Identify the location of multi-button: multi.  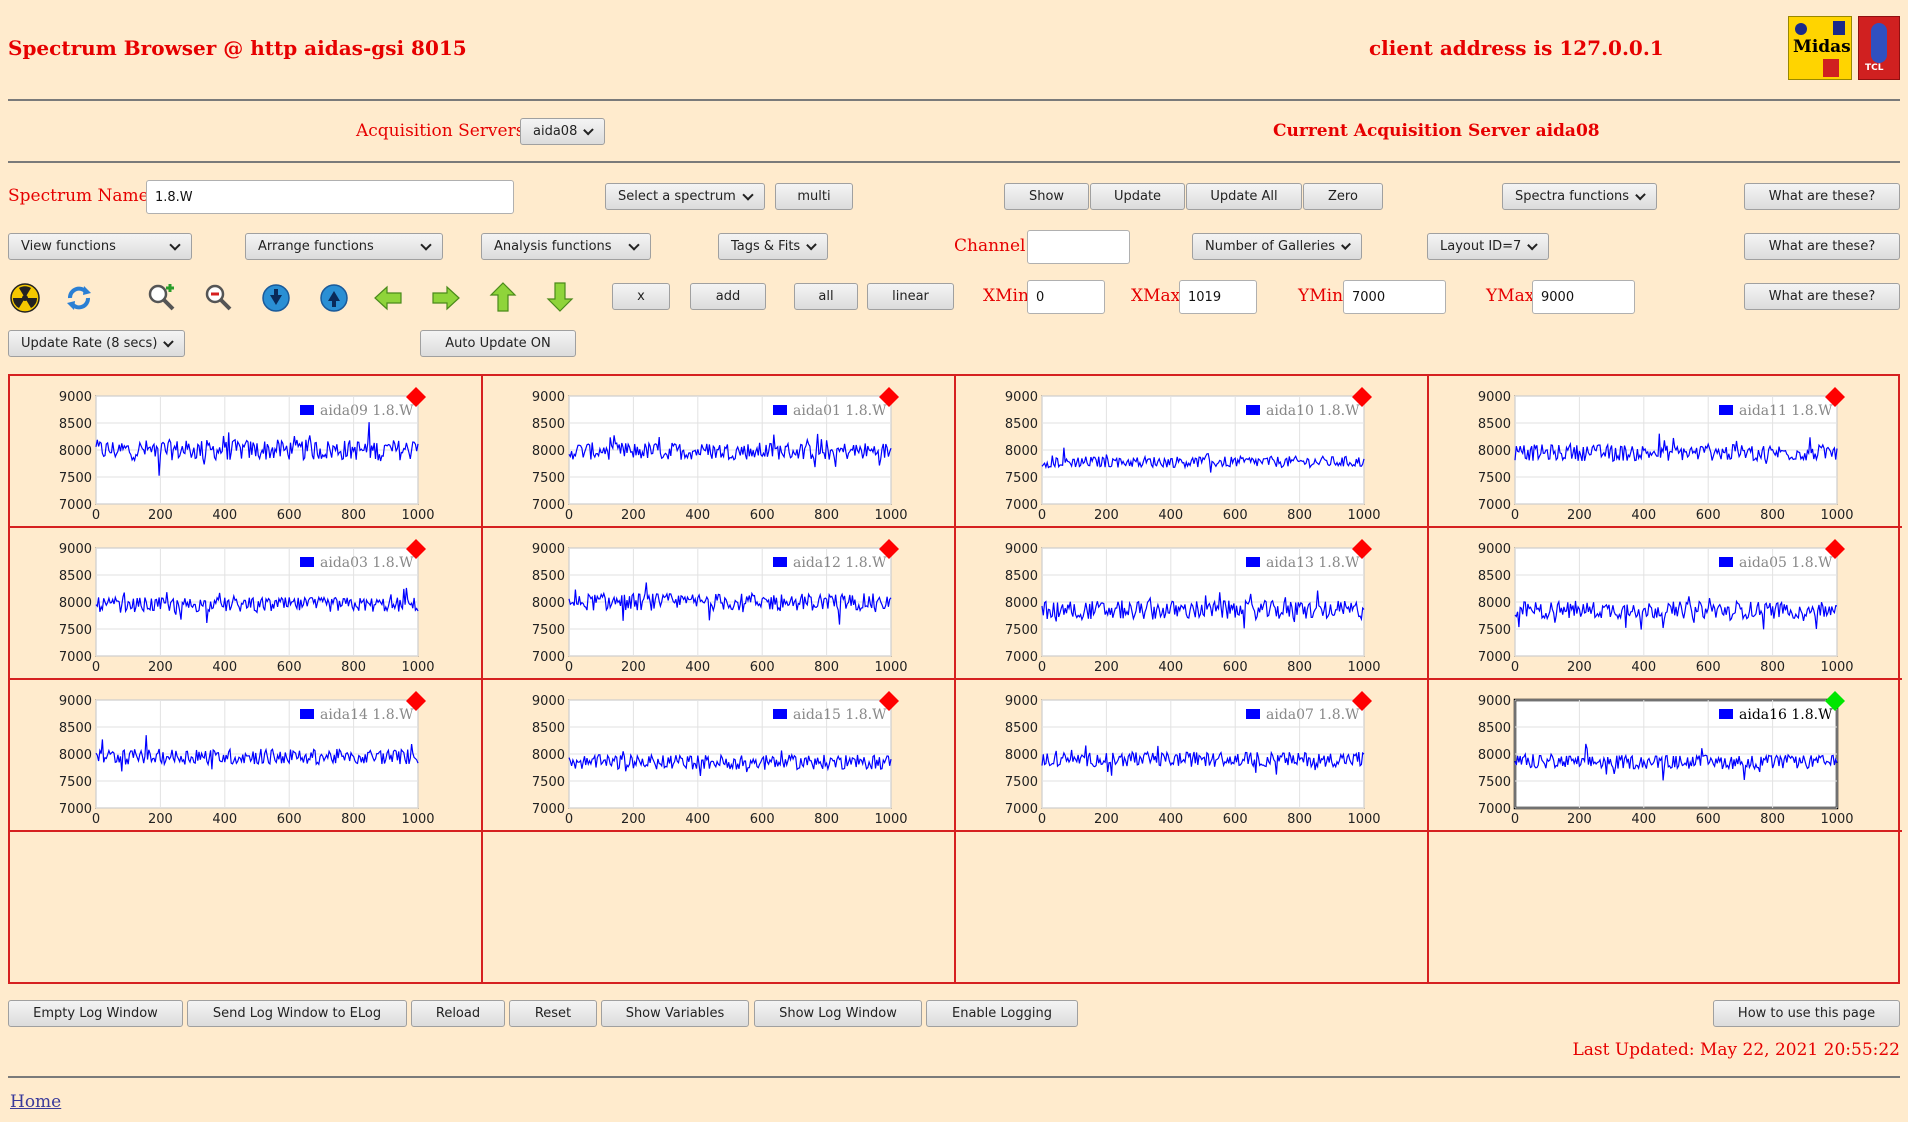
(814, 196).